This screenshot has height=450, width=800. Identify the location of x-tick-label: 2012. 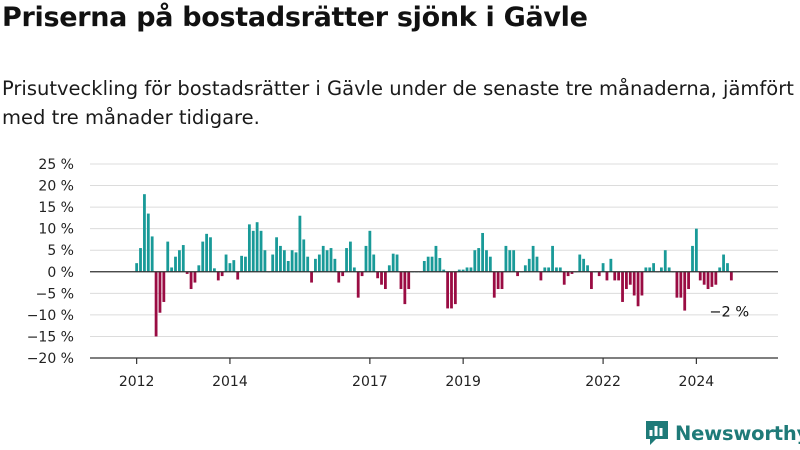
(137, 382).